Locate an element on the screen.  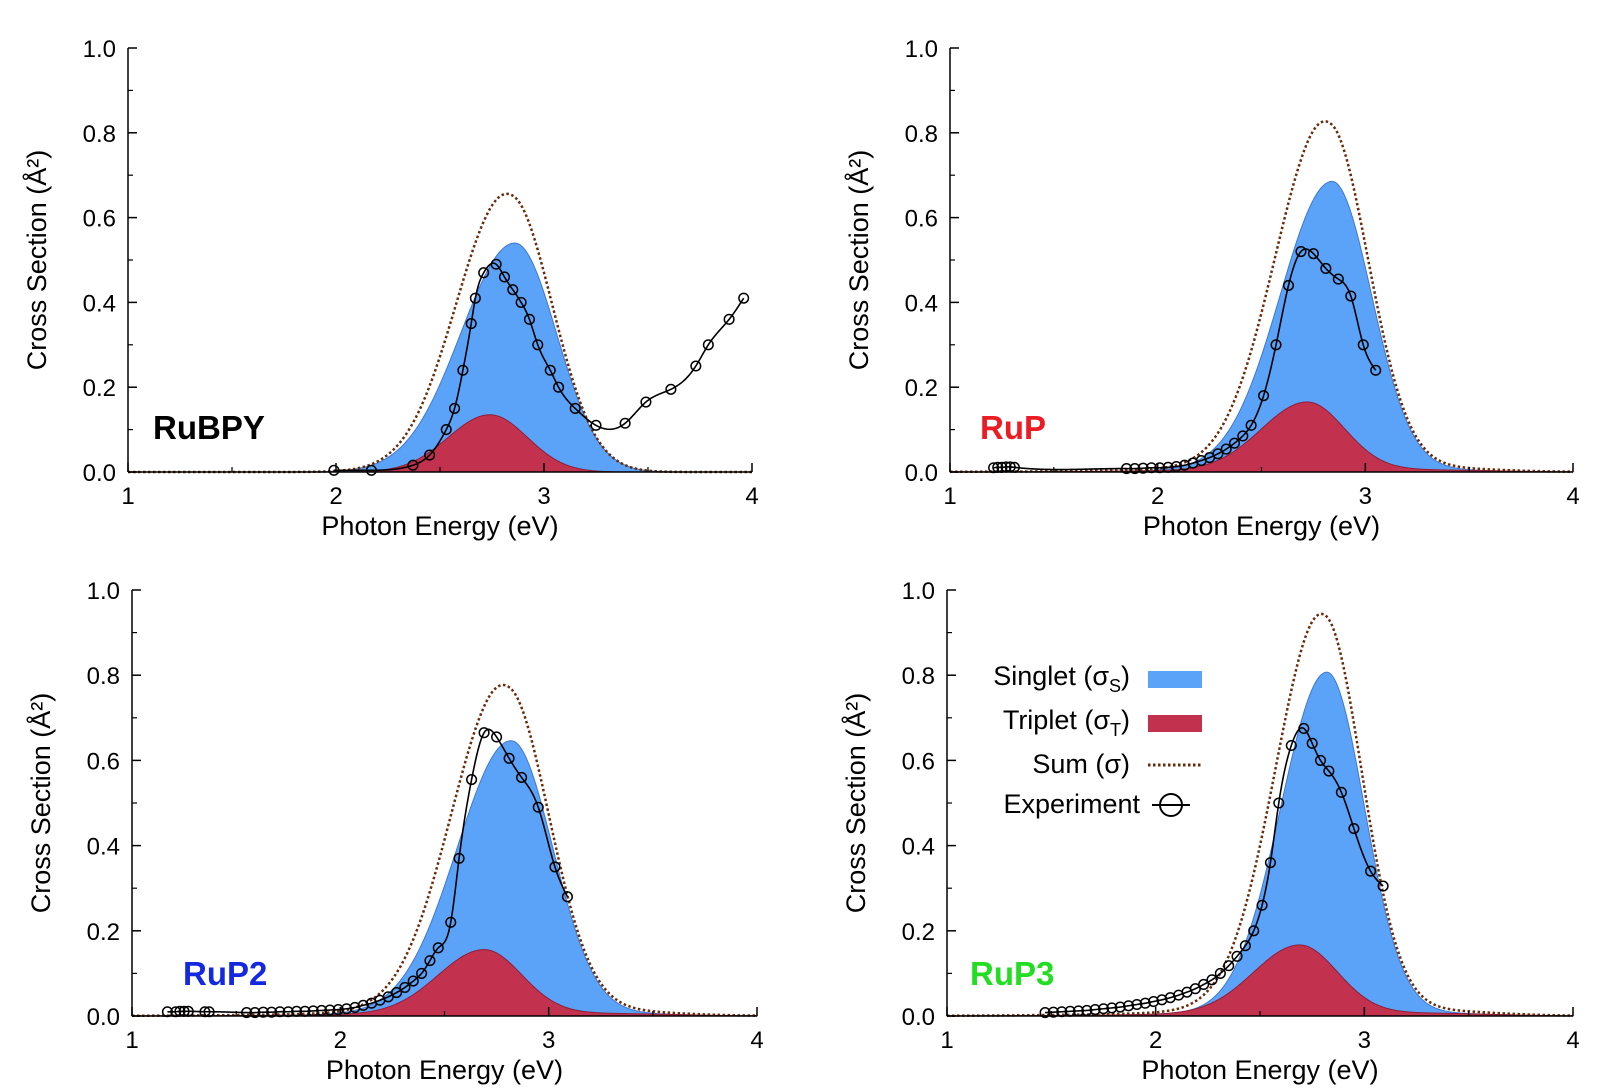
legend-singlet-label: Singlet (σS) is located at coordinates (1061, 678).